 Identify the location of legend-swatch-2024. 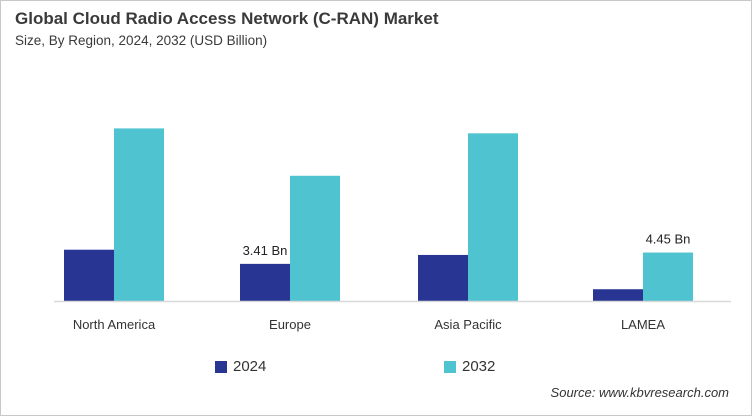
(221, 366).